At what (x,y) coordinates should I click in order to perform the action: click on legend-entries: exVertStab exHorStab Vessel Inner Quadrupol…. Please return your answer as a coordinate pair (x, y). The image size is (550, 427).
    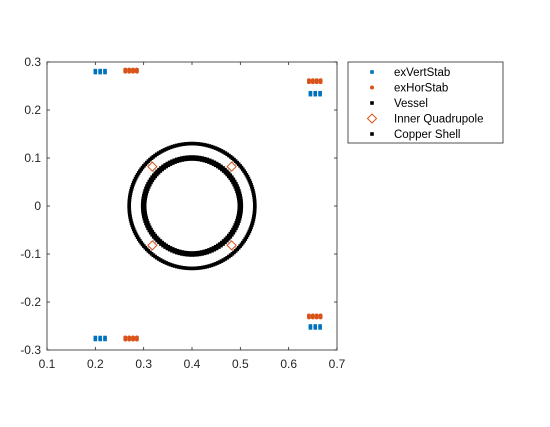
    Looking at the image, I should click on (425, 104).